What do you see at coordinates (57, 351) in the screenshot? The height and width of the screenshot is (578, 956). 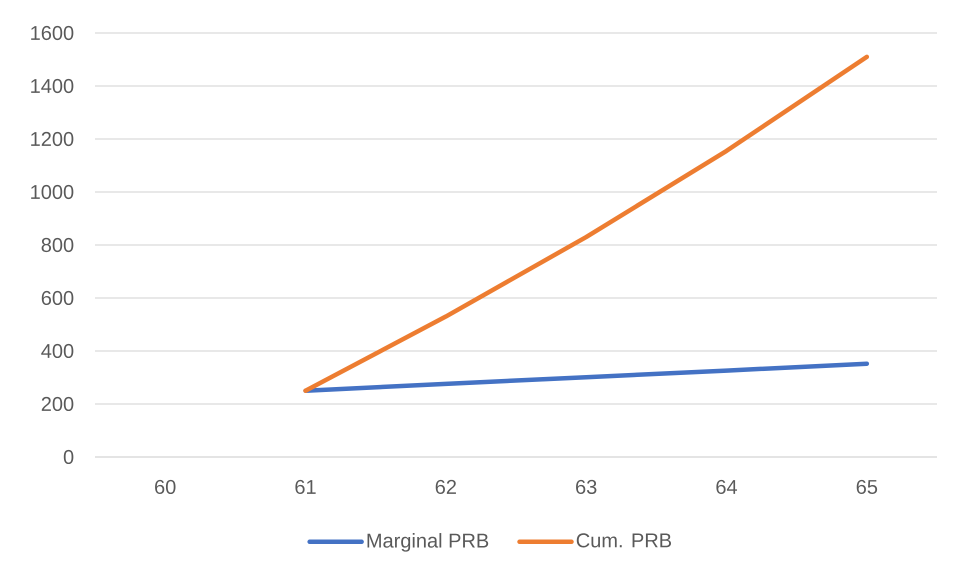 I see `y-tick-label: 400` at bounding box center [57, 351].